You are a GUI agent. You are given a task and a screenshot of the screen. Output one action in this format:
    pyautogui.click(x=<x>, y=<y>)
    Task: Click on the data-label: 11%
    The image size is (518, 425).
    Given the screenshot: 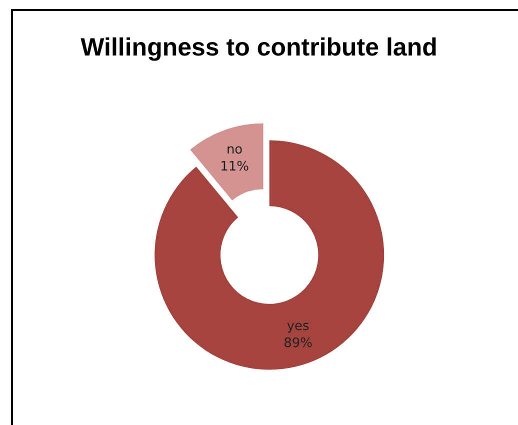 What is the action you would take?
    pyautogui.click(x=234, y=166)
    